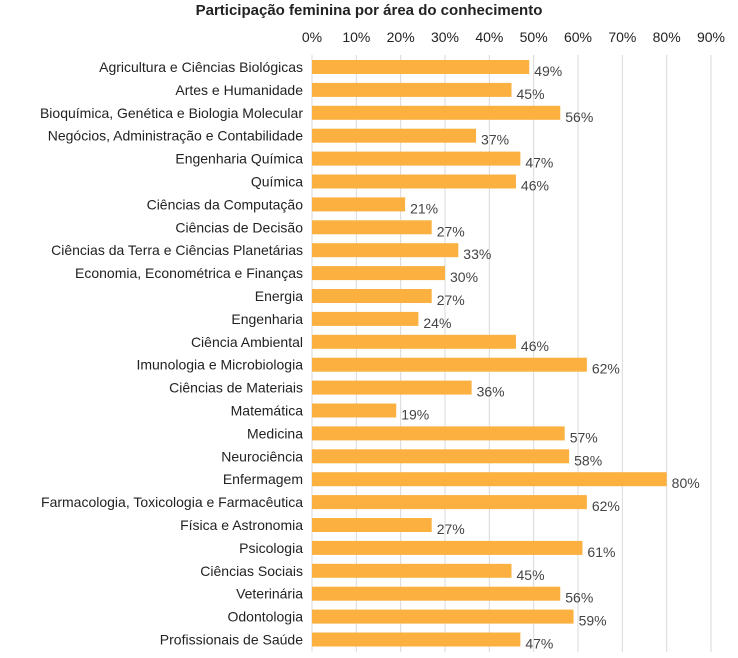 The width and height of the screenshot is (738, 658). Describe the element at coordinates (201, 67) in the screenshot. I see `category-label: Agricultura e Ciências Biológicas` at that location.